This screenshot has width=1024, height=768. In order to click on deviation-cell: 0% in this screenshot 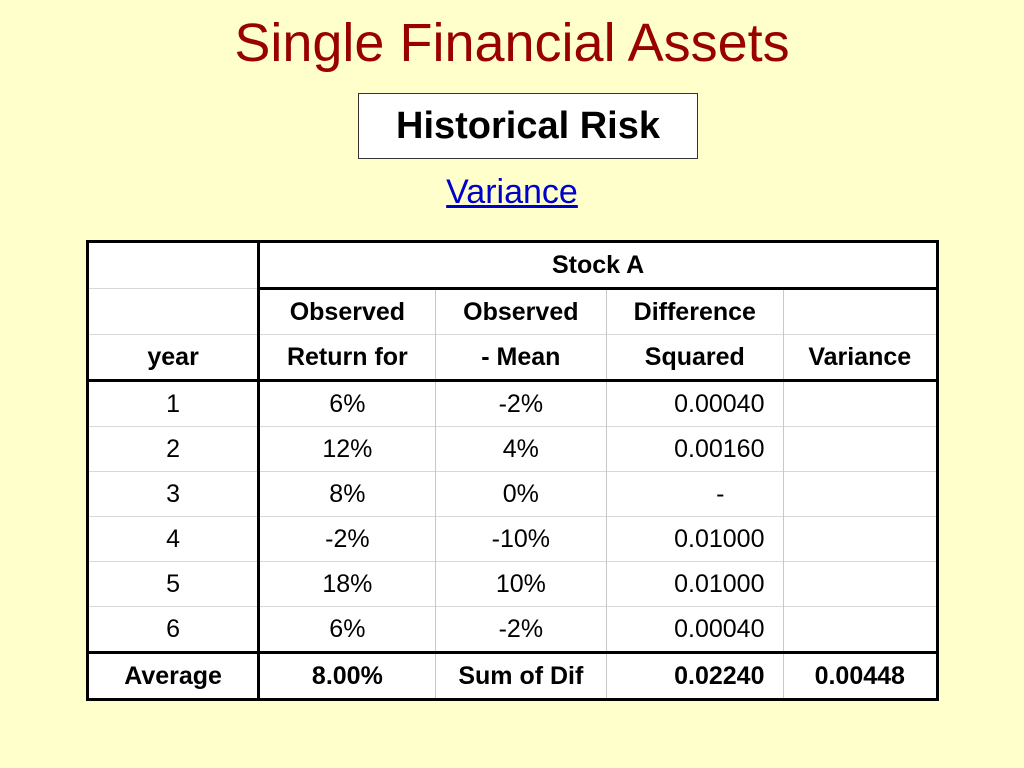, I will do `click(520, 494)`.